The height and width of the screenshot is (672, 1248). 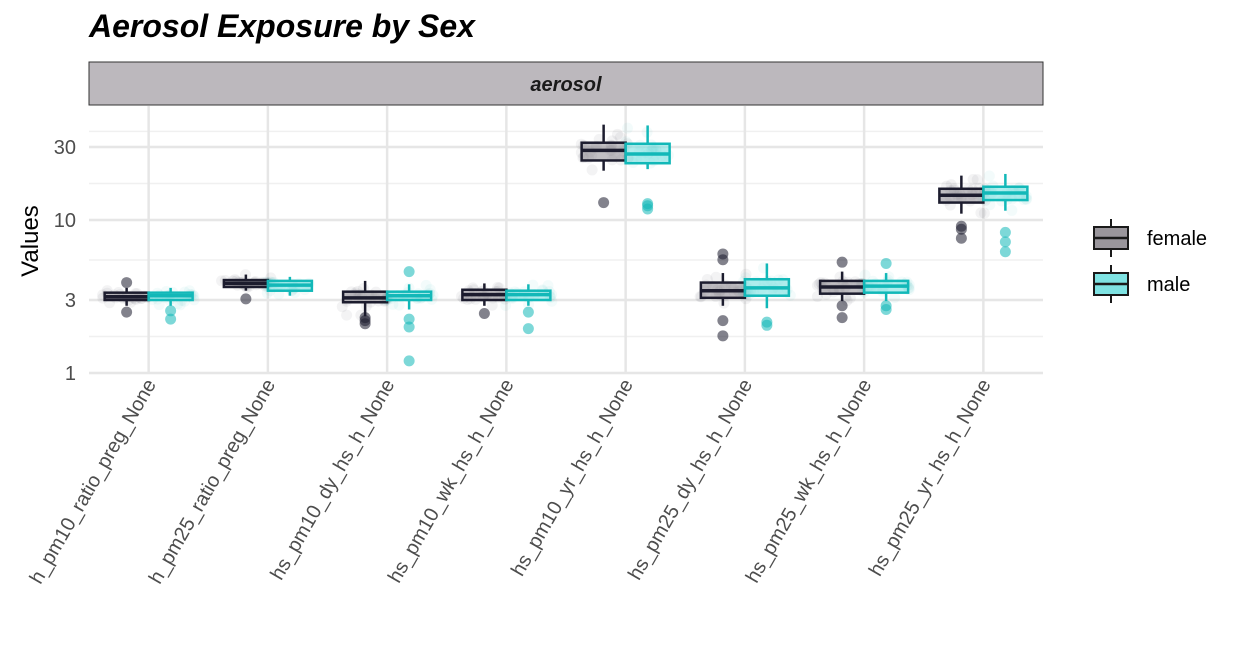 I want to click on x-tick-label: h_pm10_ratio_preg_None, so click(x=93, y=482).